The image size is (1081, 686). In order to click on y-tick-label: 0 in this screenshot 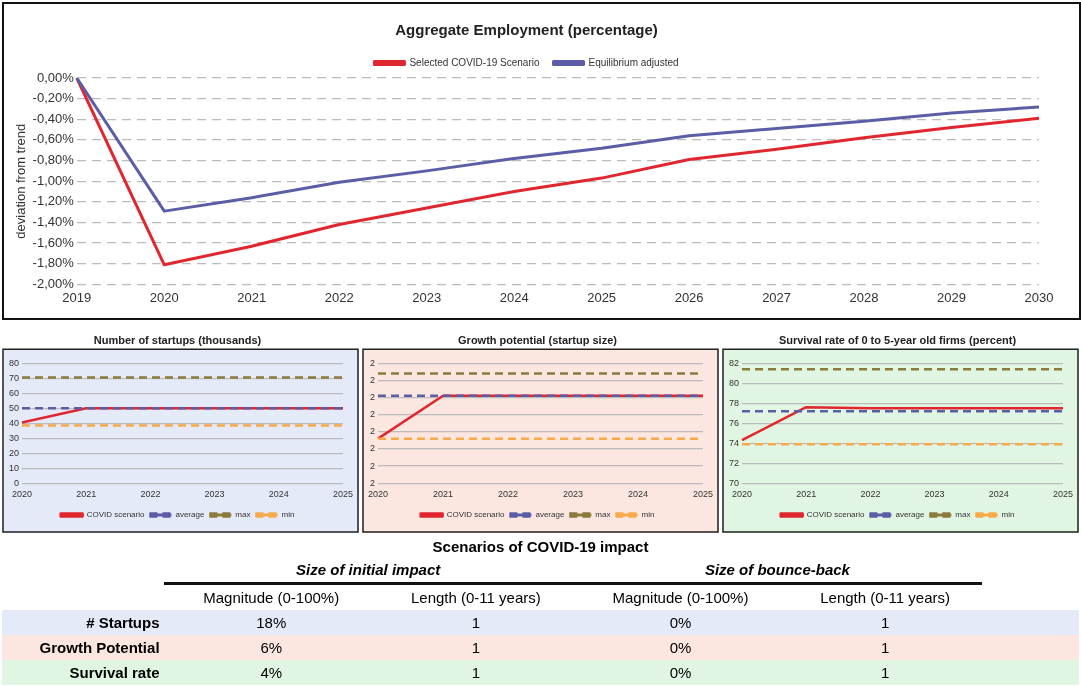, I will do `click(17, 482)`.